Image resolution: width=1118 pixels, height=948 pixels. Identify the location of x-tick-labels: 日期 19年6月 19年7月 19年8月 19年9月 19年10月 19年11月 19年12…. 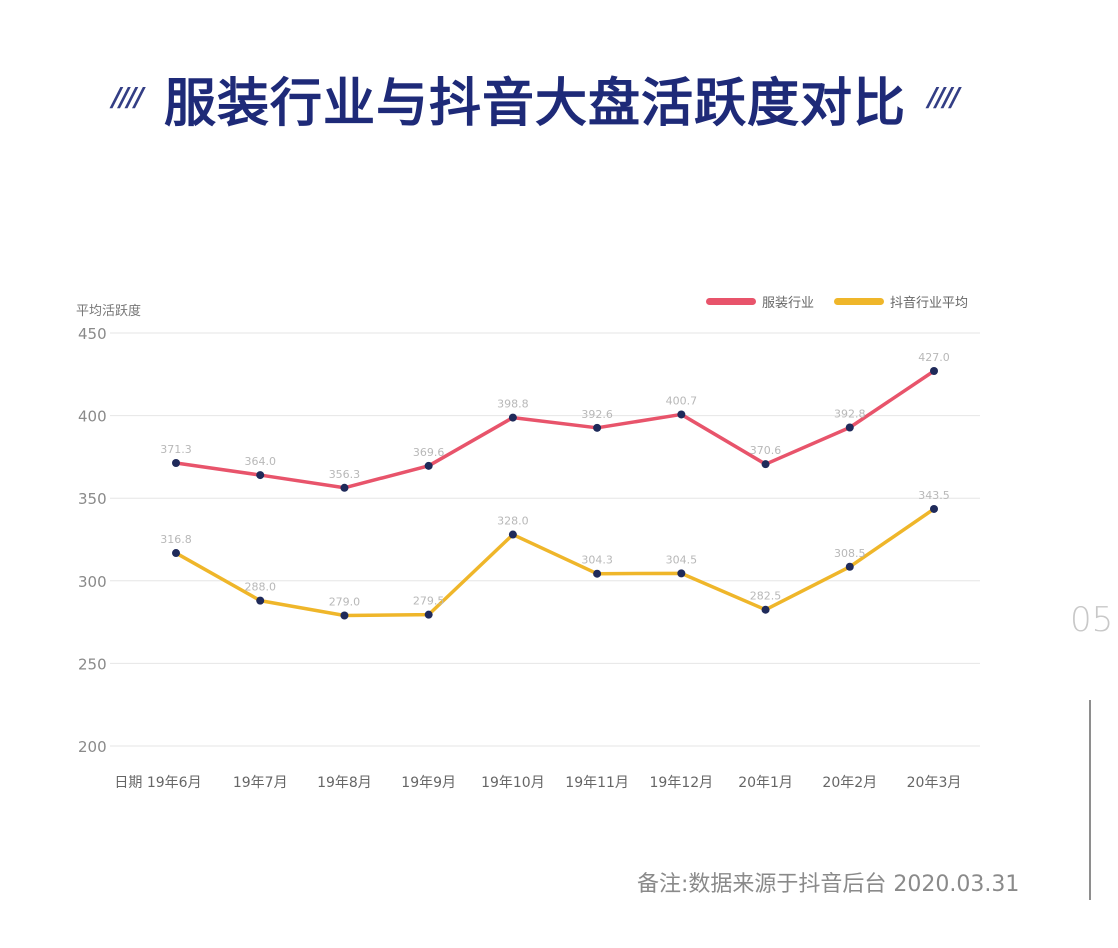
(537, 783).